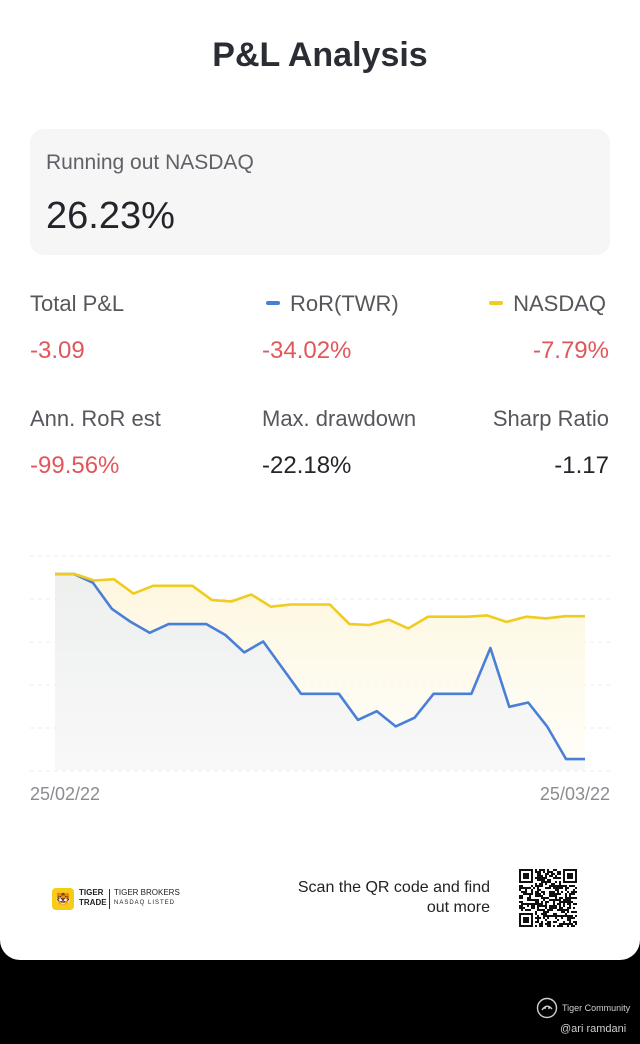 This screenshot has height=1044, width=640. Describe the element at coordinates (273, 303) in the screenshot. I see `ror-legend-swatch` at that location.